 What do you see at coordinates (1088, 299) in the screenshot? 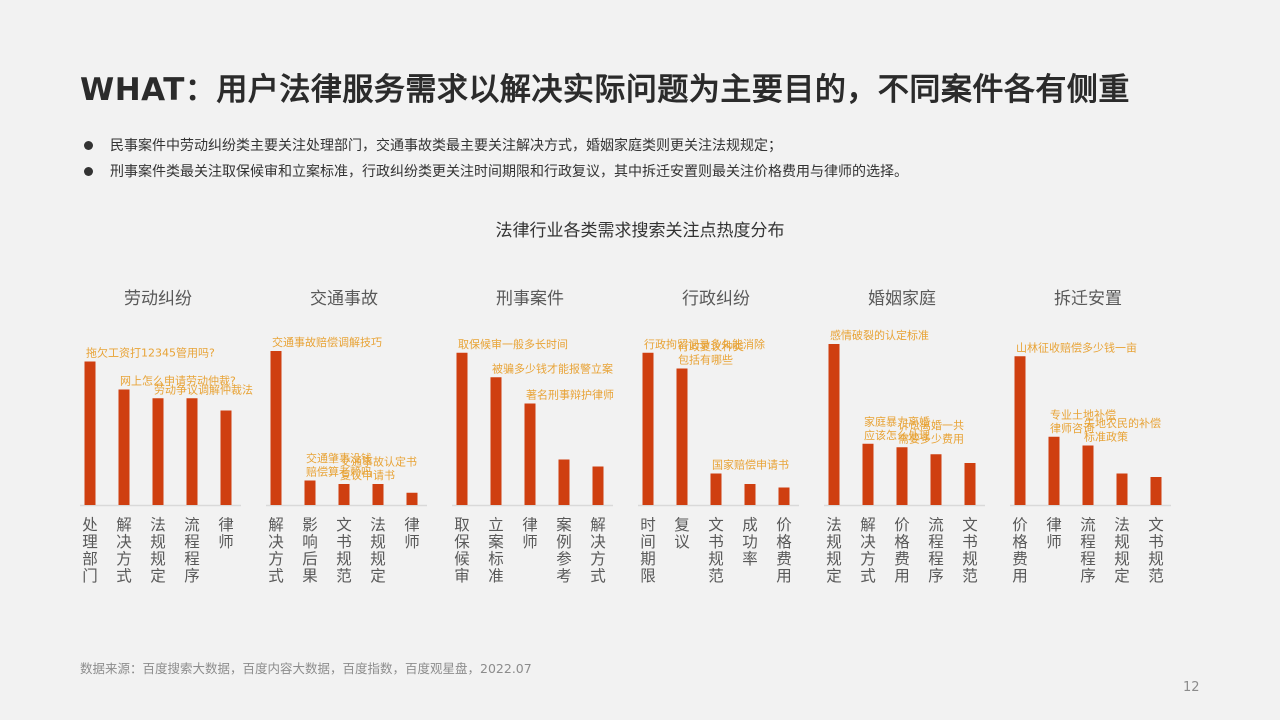
I see `group-title: 拆迁安置` at bounding box center [1088, 299].